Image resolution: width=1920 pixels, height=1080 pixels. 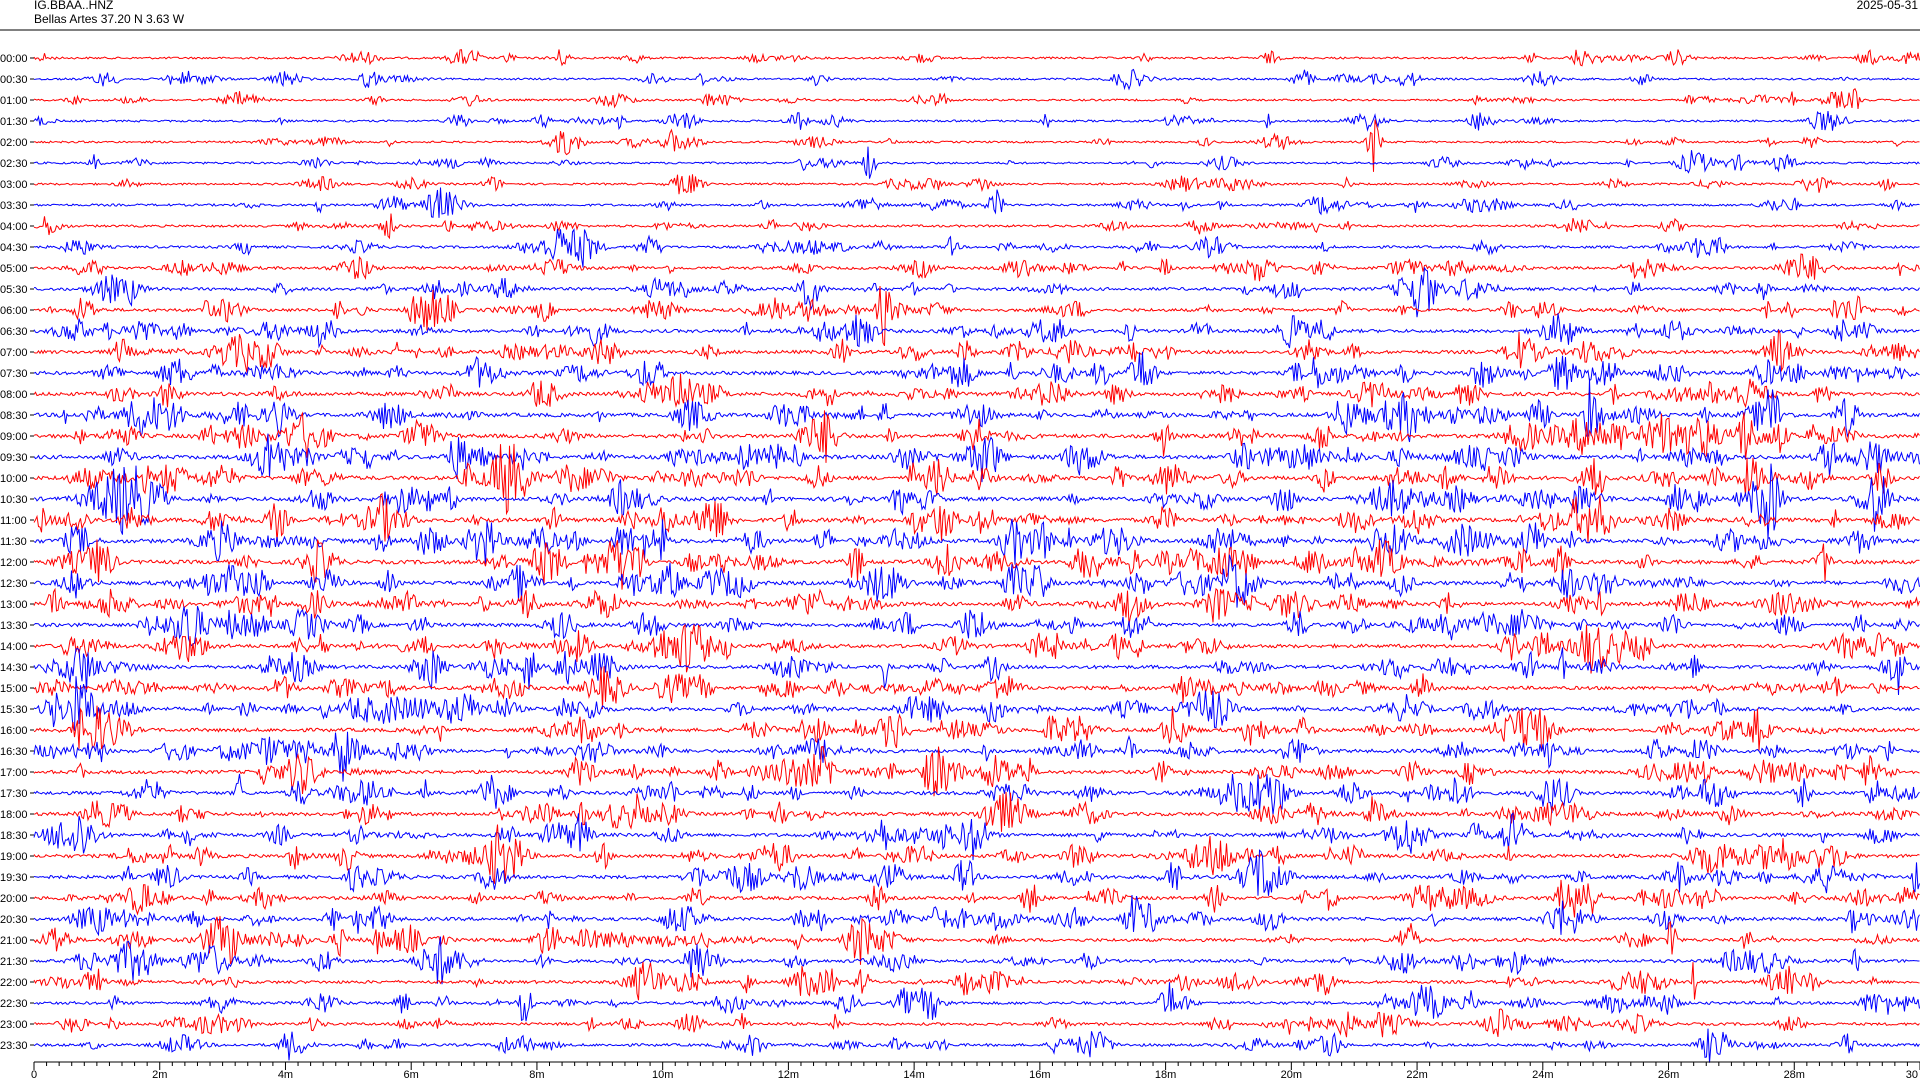 What do you see at coordinates (788, 1074) in the screenshot?
I see `x-tick-label: 12m` at bounding box center [788, 1074].